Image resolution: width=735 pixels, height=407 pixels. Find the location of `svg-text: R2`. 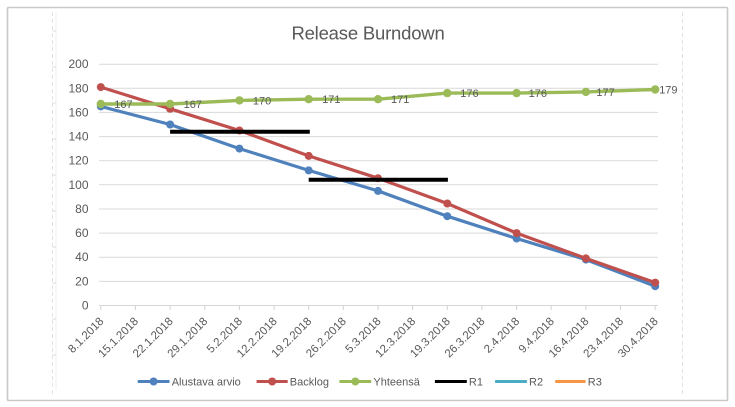

svg-text: R2 is located at coordinates (536, 383).